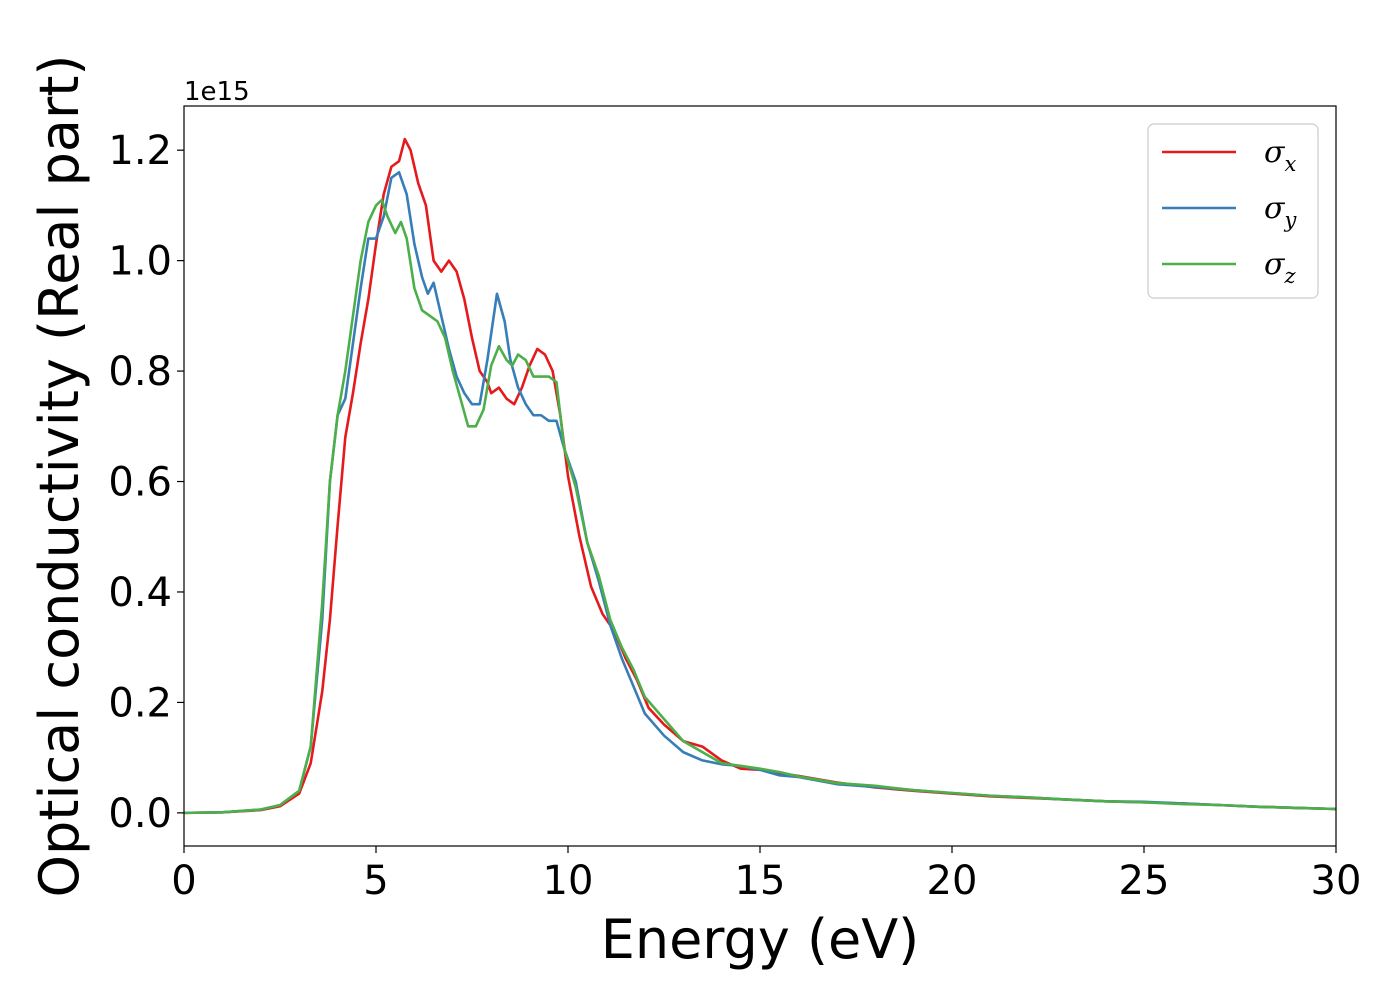  Describe the element at coordinates (1290, 164) in the screenshot. I see `legend-label-subscript: x` at that location.